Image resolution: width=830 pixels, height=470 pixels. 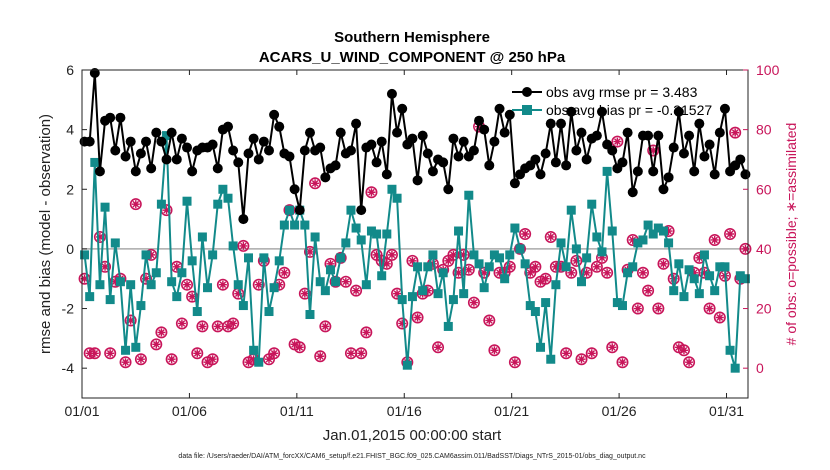 What do you see at coordinates (412, 37) in the screenshot?
I see `chart-title: Southern Hemisphere` at bounding box center [412, 37].